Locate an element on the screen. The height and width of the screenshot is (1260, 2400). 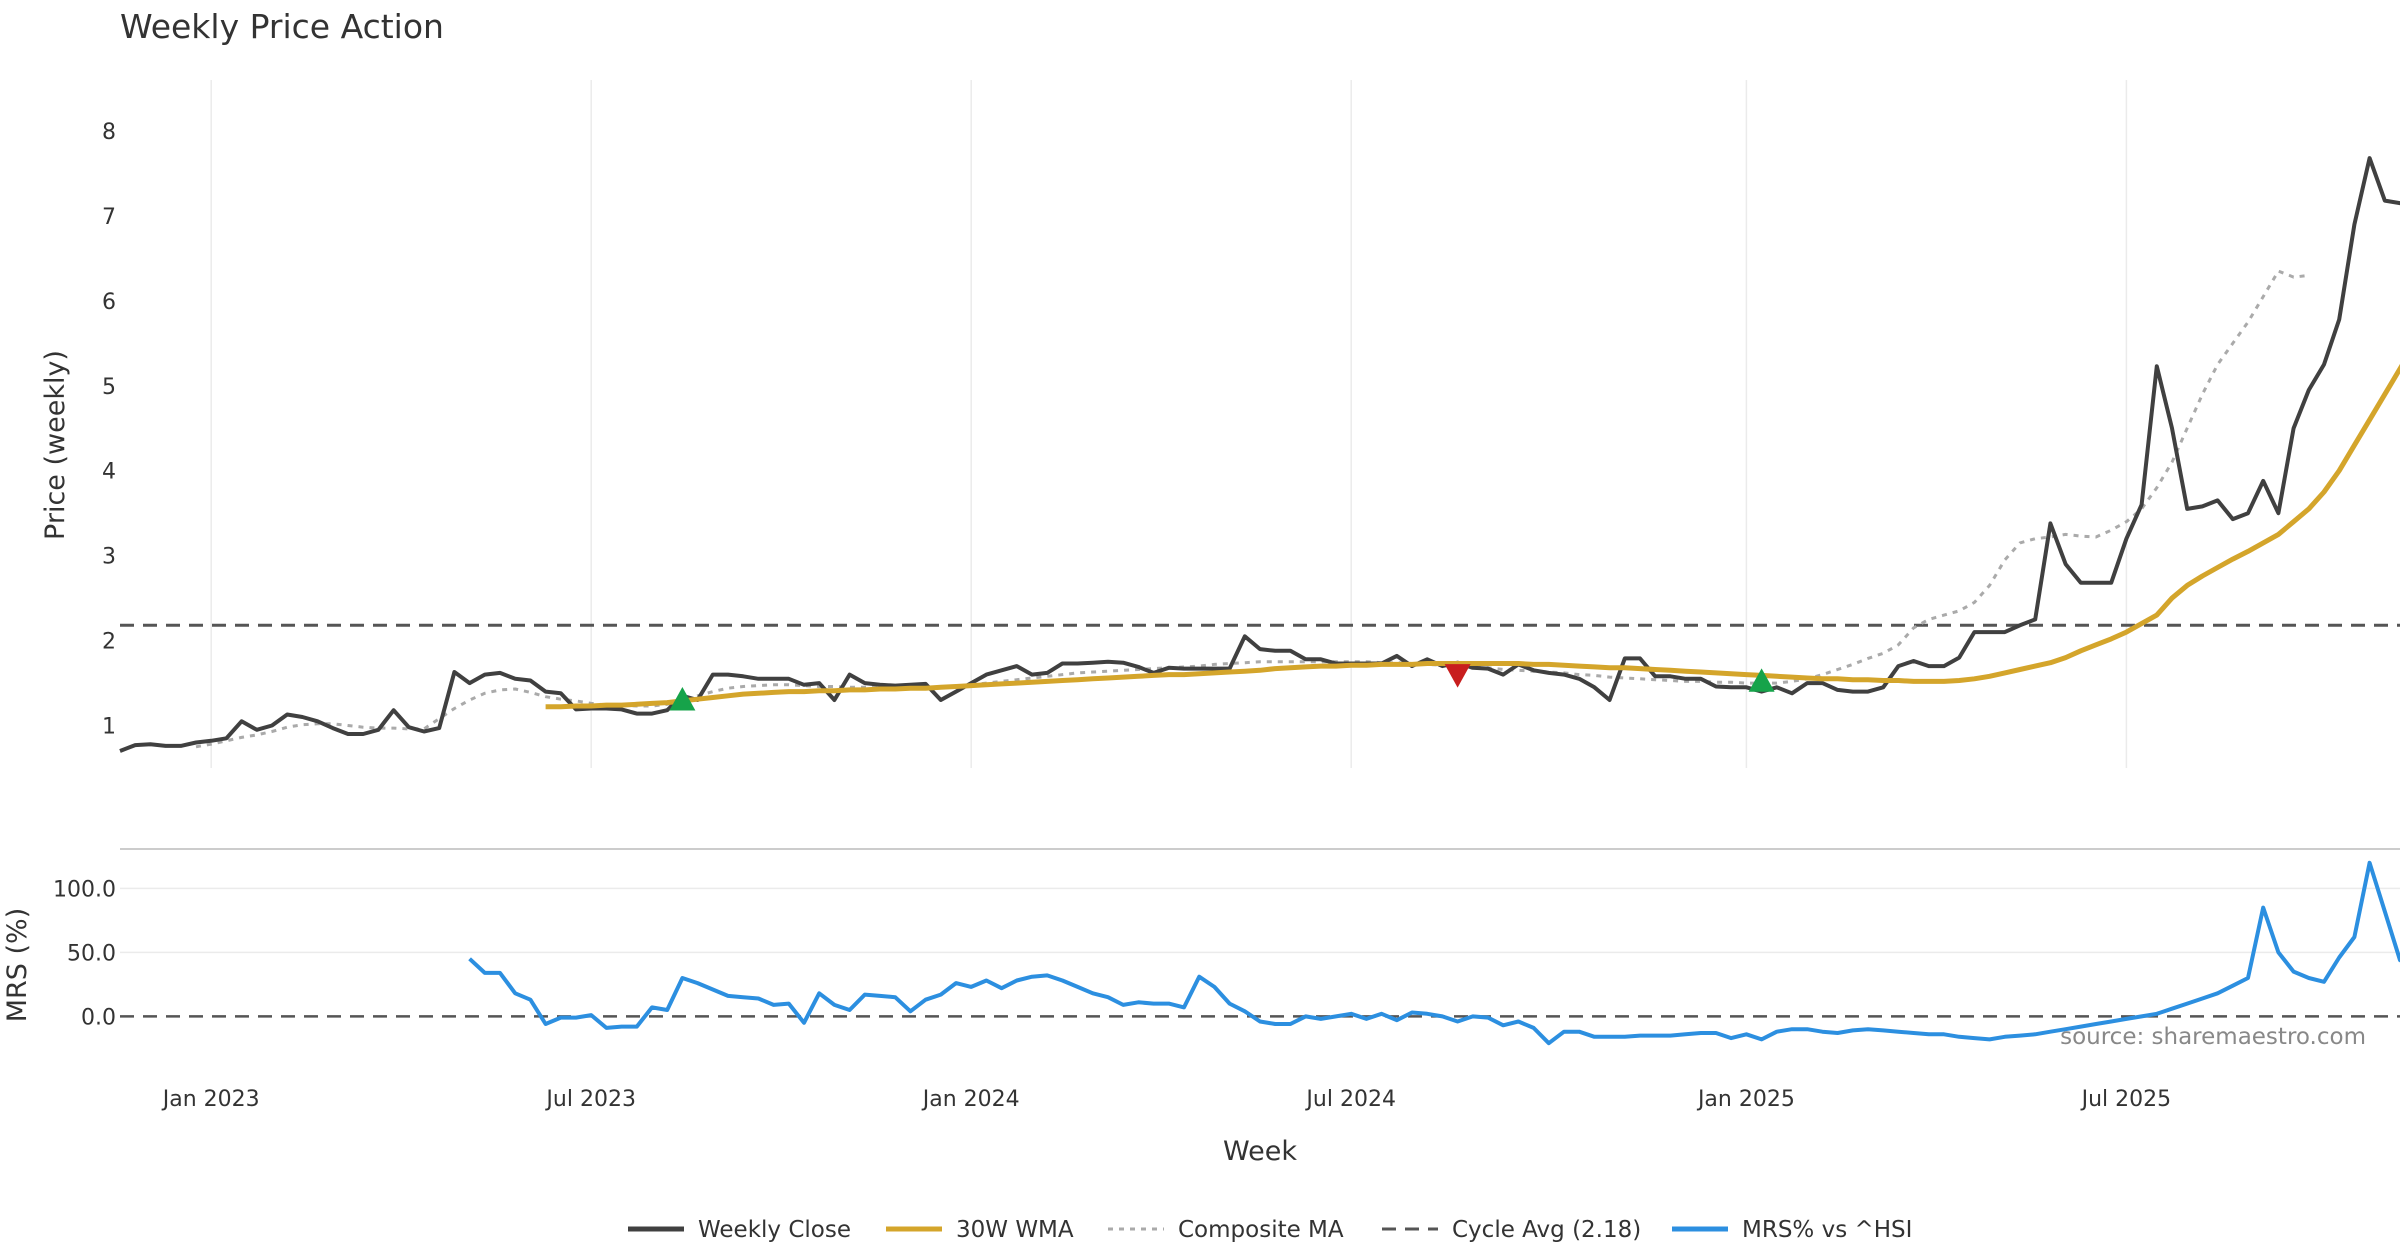
price-y-tick-label: 6 is located at coordinates (109, 302).